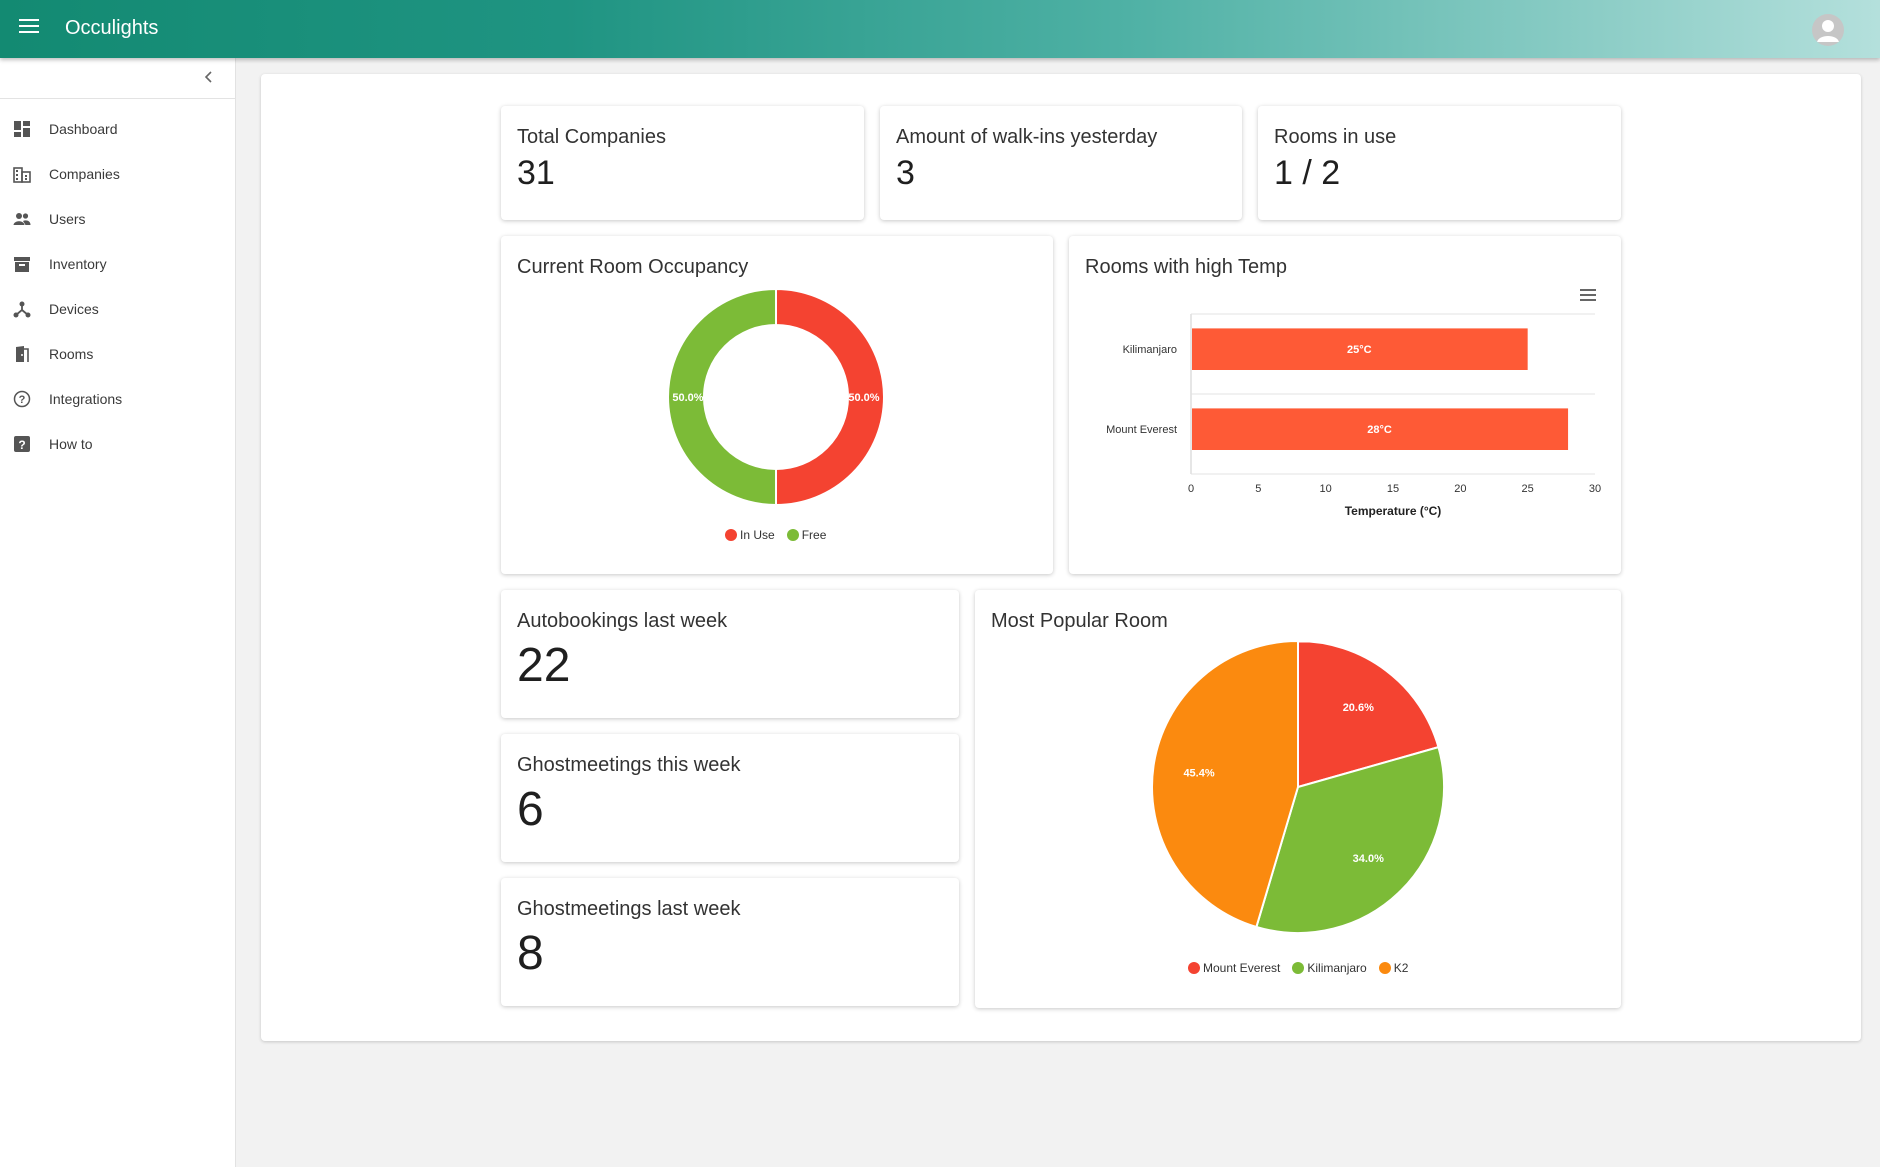  I want to click on slice-in-use, so click(830, 397).